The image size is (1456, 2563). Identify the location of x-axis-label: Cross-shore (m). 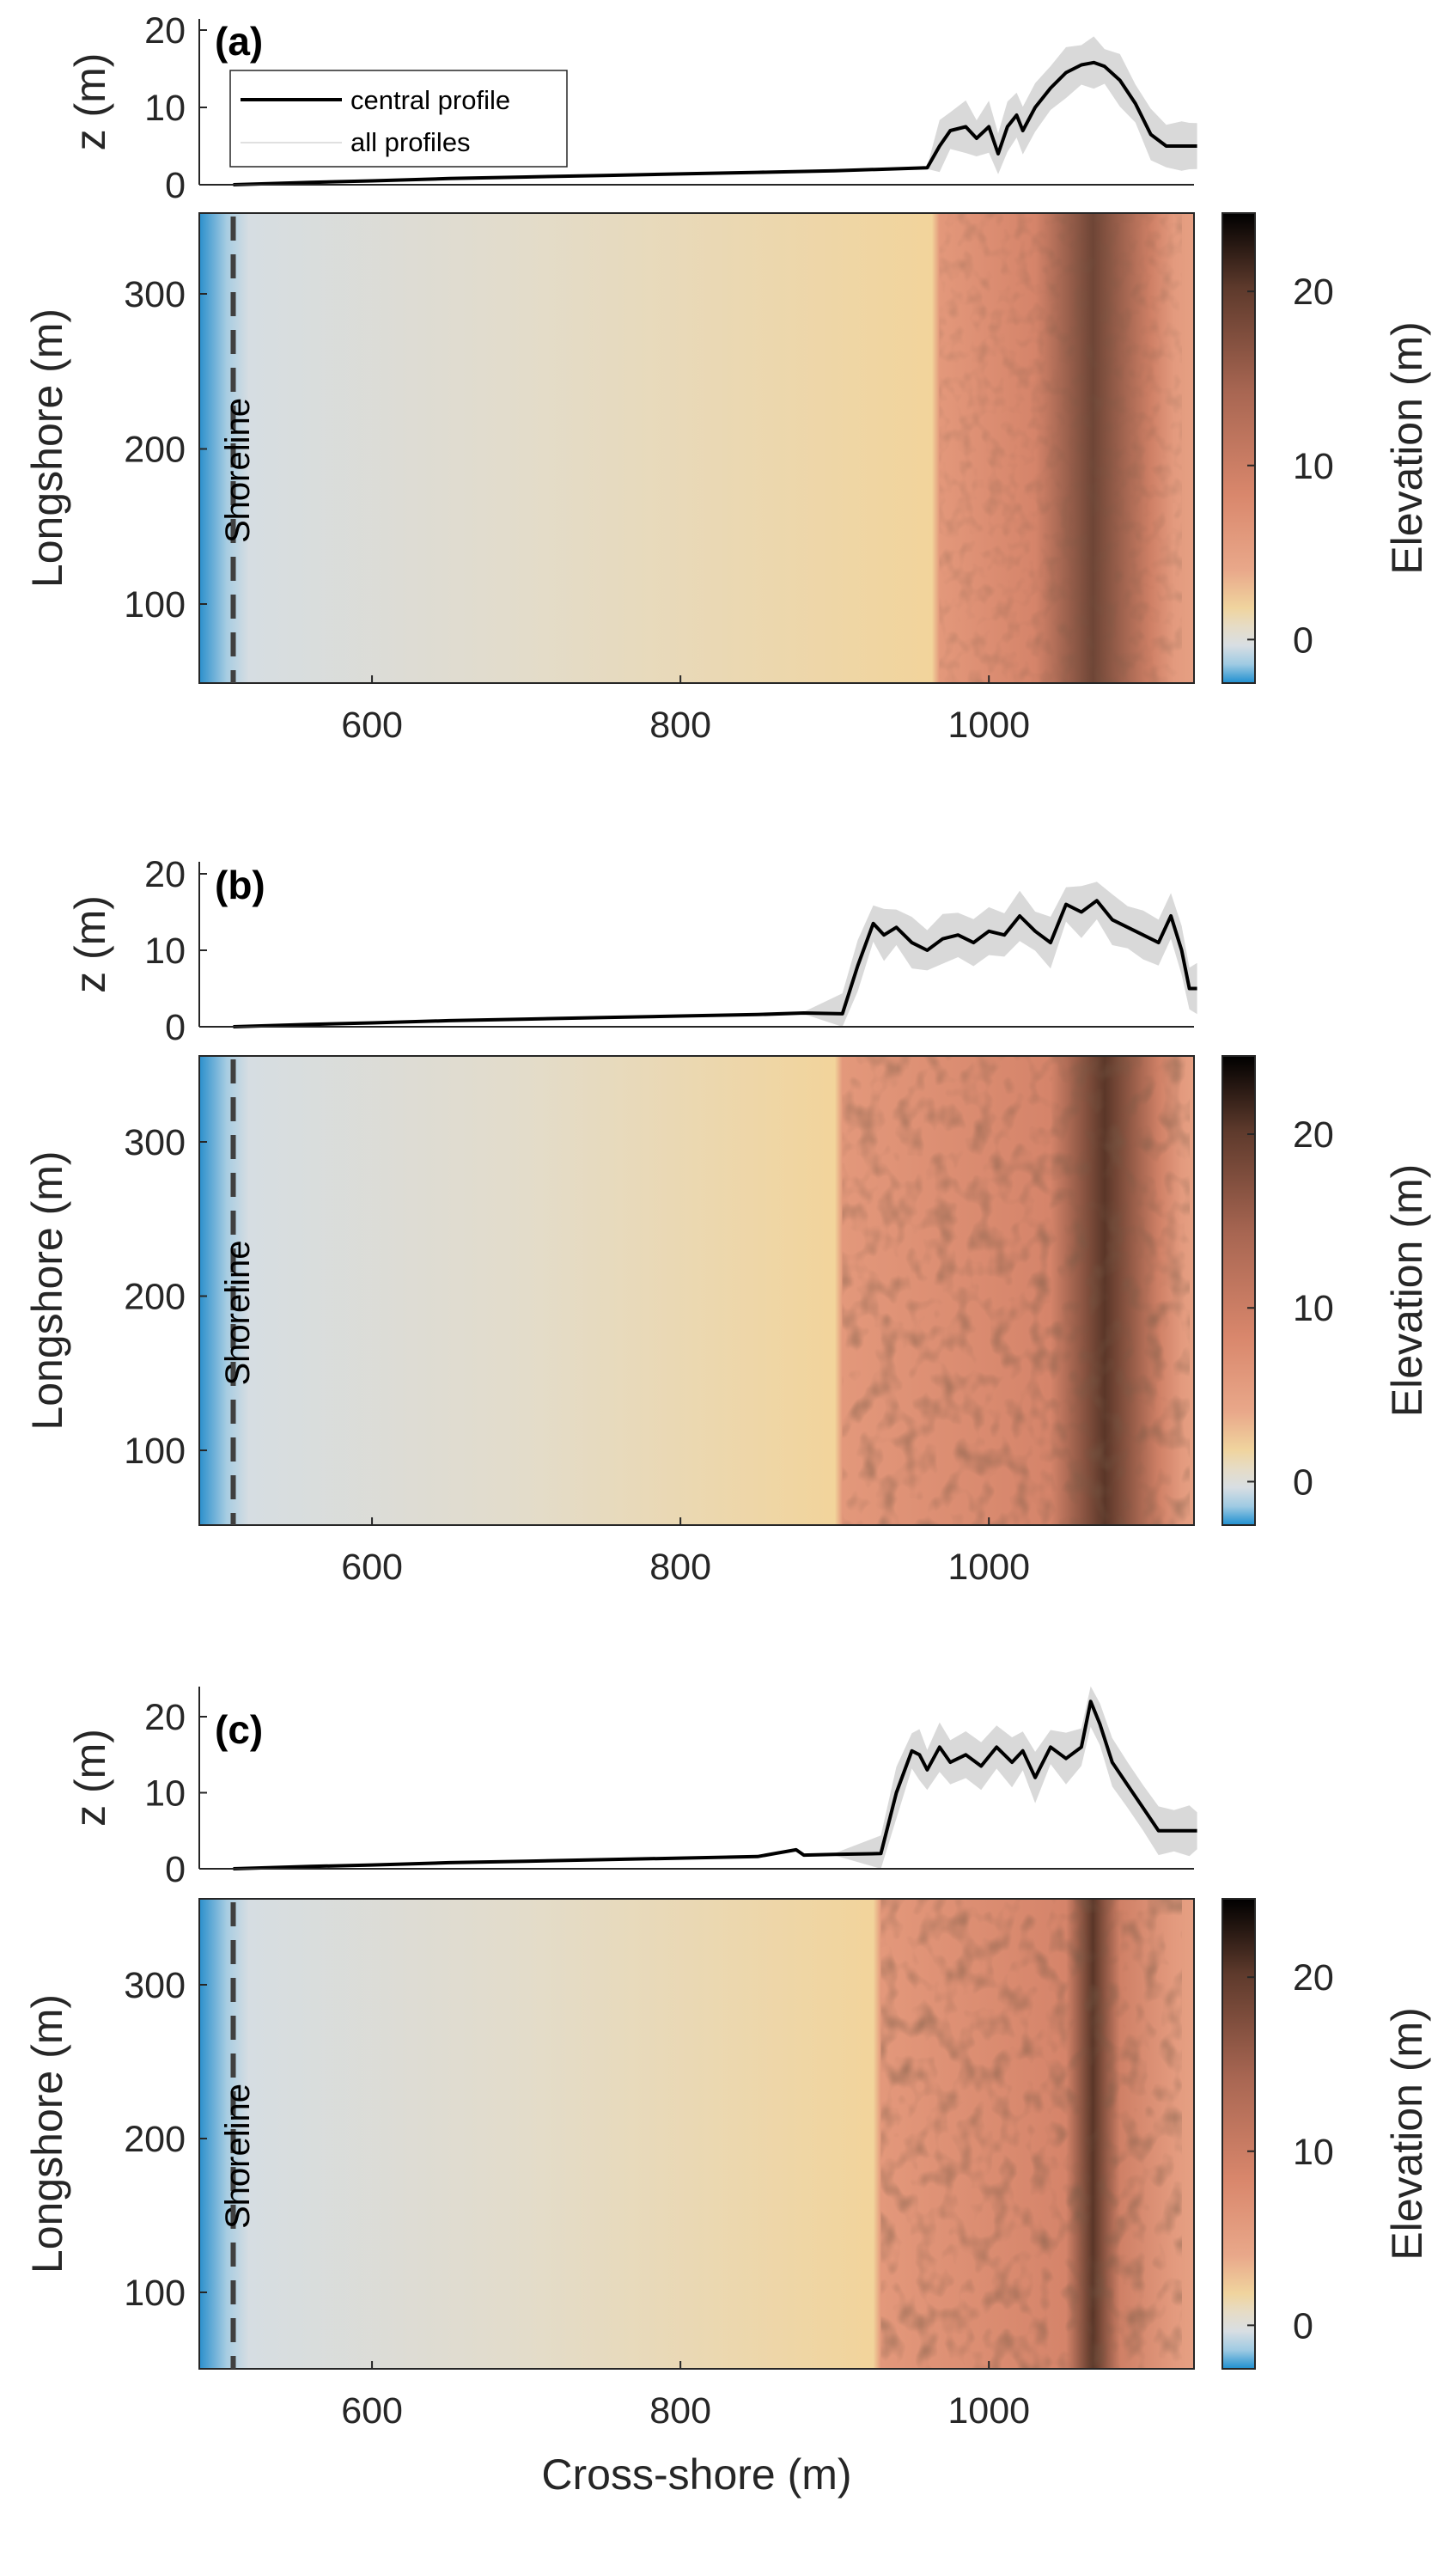
(696, 2474).